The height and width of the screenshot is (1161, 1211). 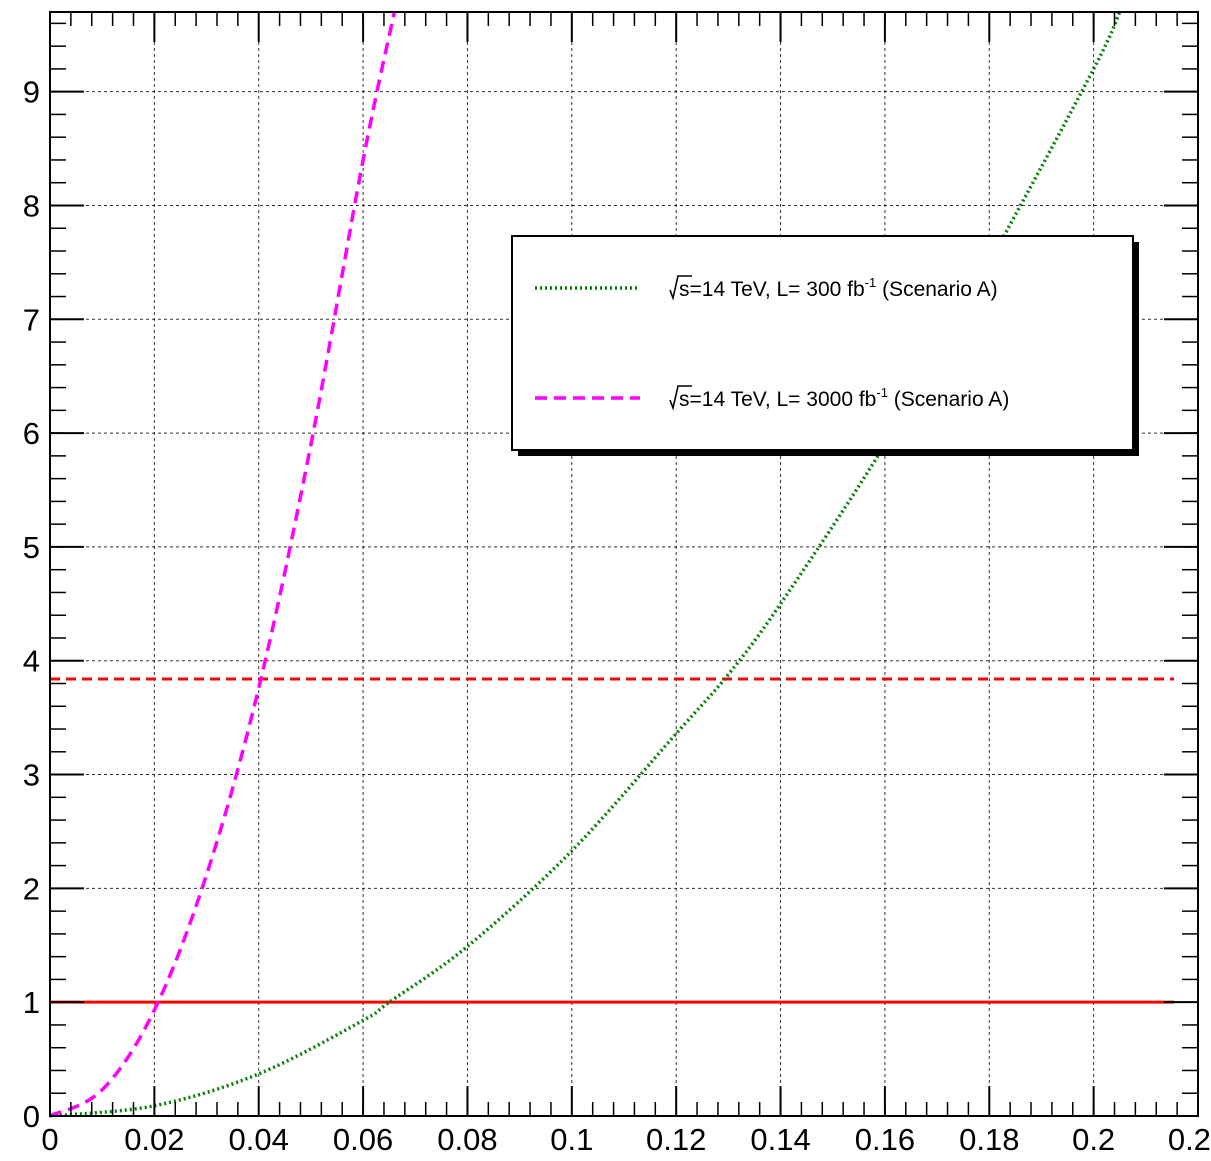 I want to click on legend-label-2: s=14 TeV, L= 3000 fb-1 (Scenario A), so click(x=844, y=398).